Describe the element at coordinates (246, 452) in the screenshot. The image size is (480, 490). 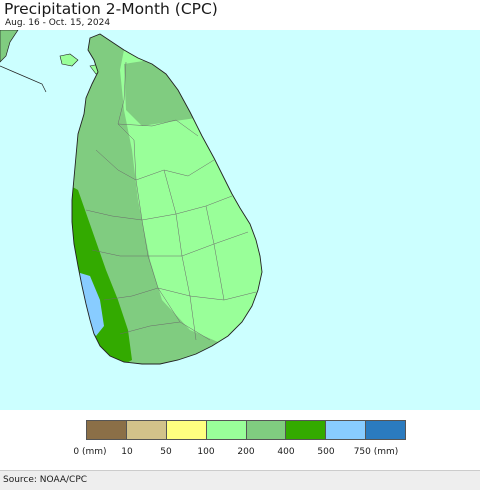
I see `legend-label-4: 200` at that location.